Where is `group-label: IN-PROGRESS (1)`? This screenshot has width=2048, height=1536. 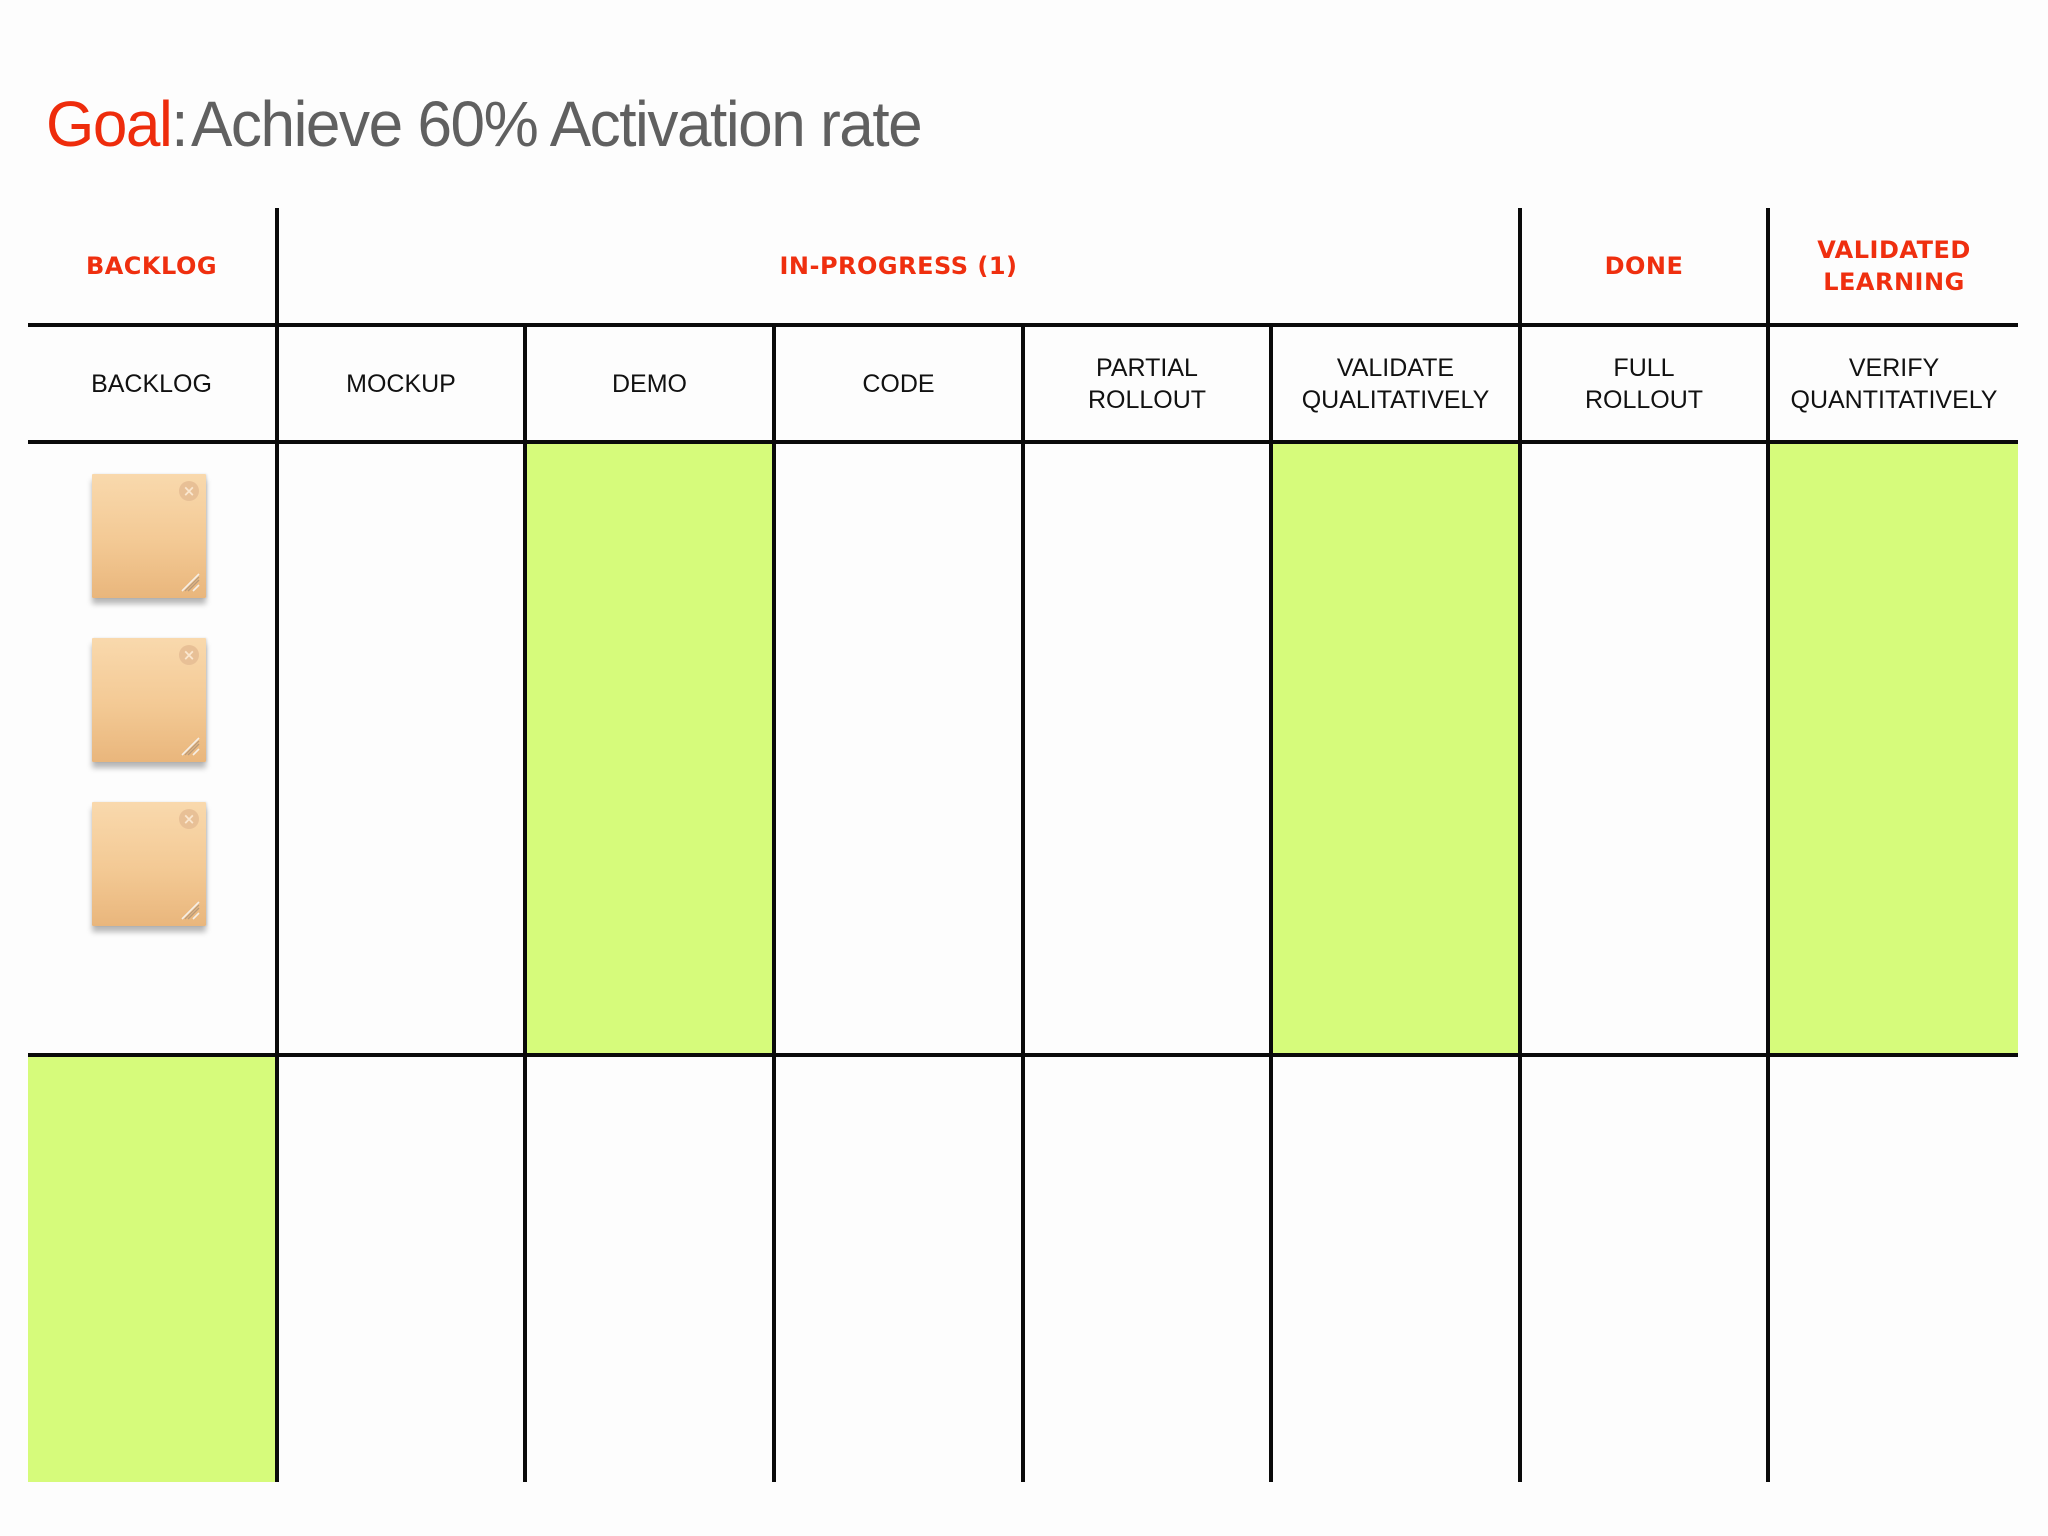
group-label: IN-PROGRESS (1) is located at coordinates (898, 265).